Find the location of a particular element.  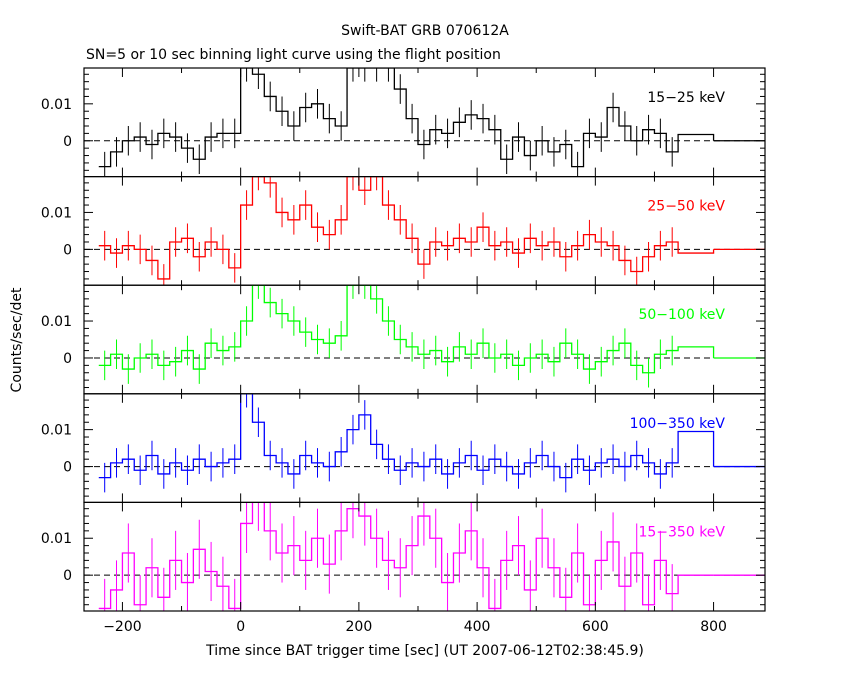

panel-0: 0 0.01 15−25 keV is located at coordinates (403, 122).